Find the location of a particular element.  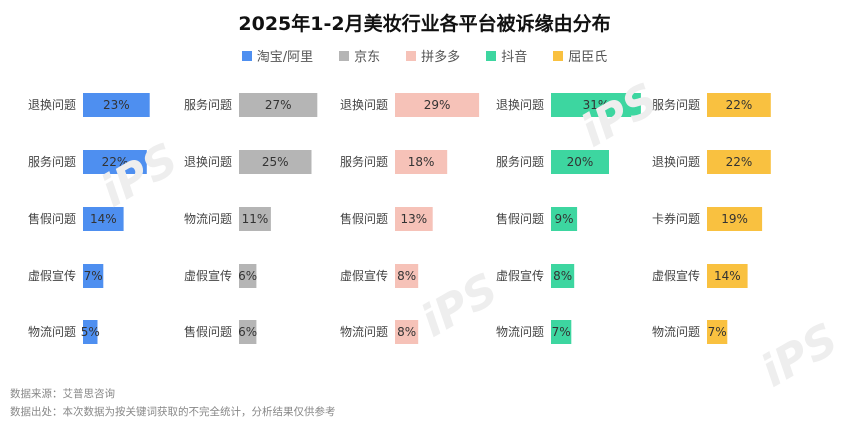

legend-item: 拼多多 is located at coordinates (433, 55).